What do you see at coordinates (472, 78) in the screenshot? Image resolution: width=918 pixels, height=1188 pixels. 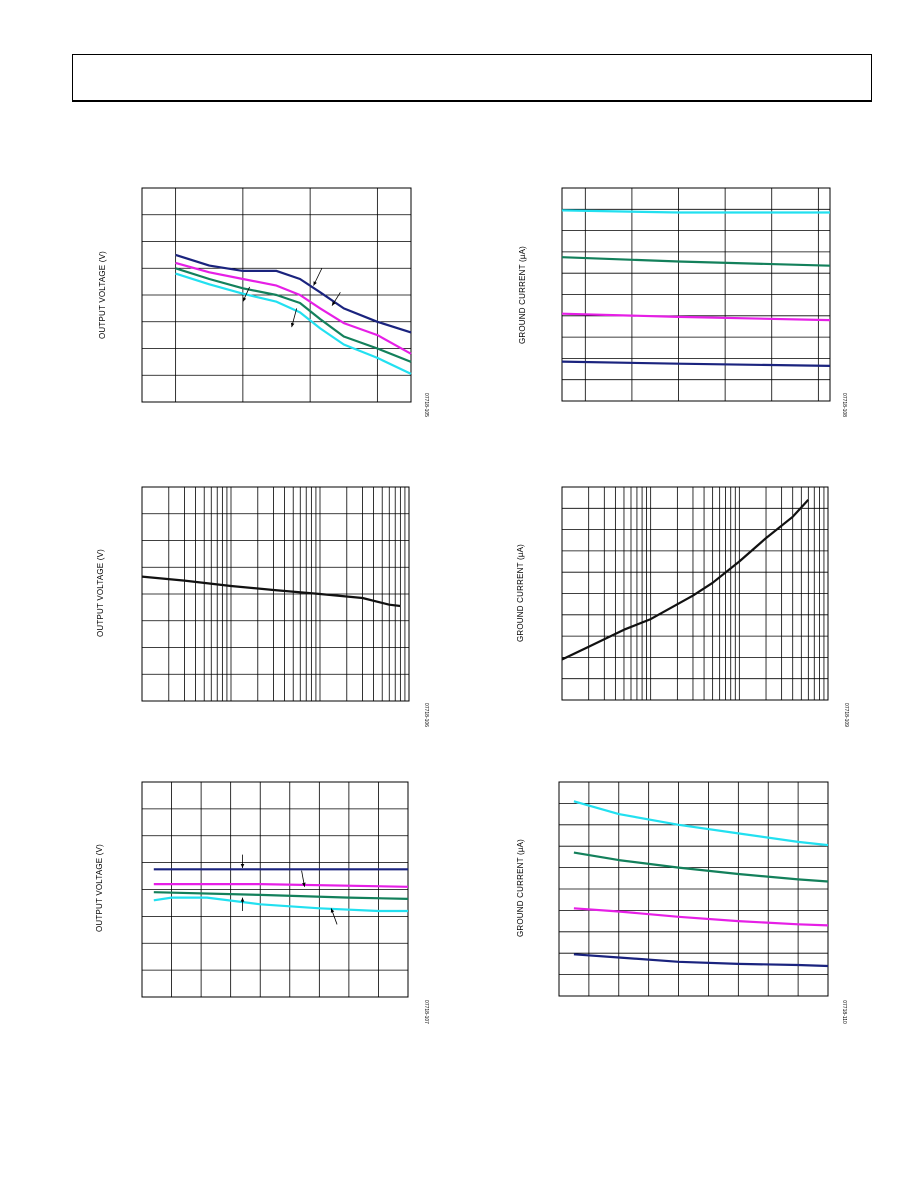 I see `page-header-box` at bounding box center [472, 78].